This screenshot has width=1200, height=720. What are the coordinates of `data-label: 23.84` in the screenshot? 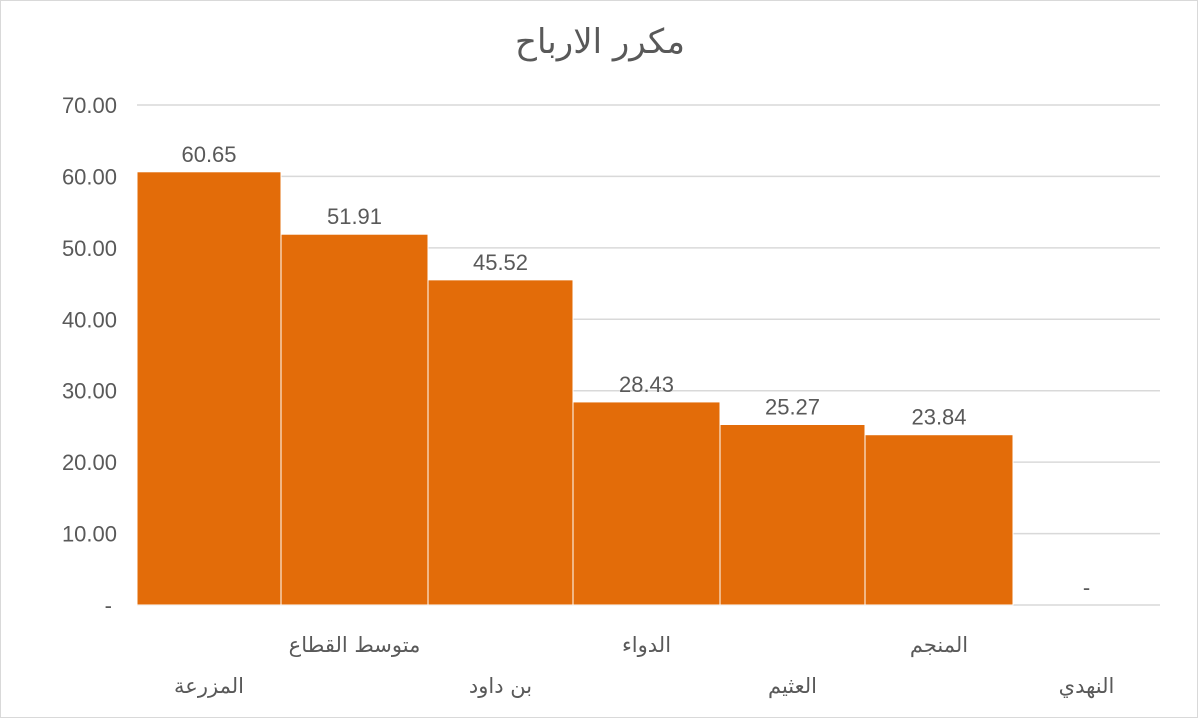 It's located at (938, 417).